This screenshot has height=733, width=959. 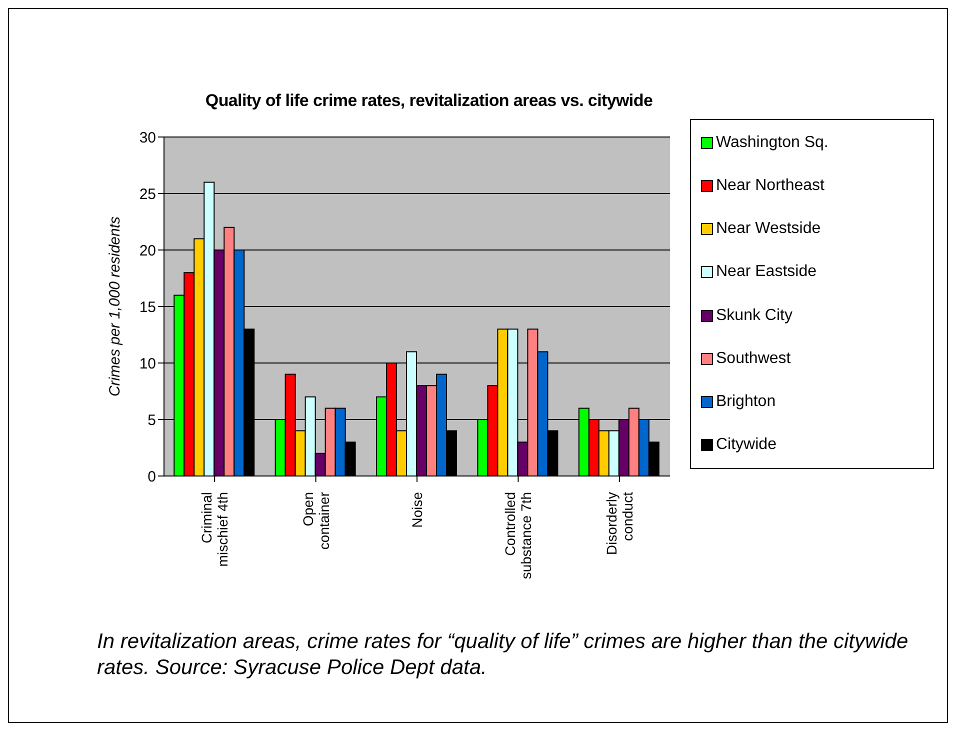 I want to click on legend-label: Brighton, so click(x=746, y=401).